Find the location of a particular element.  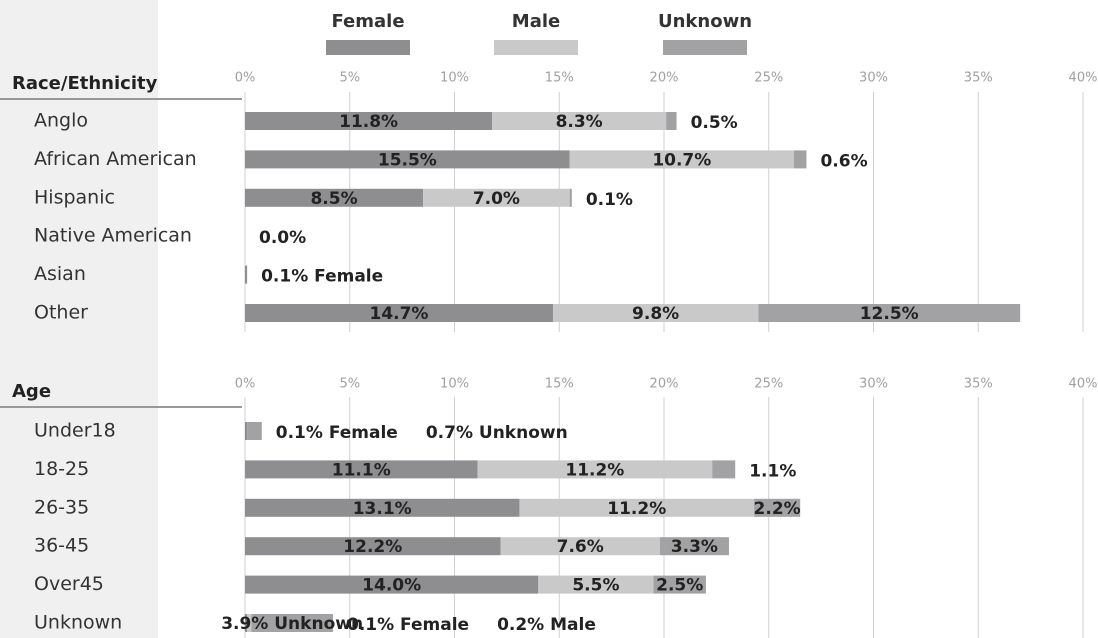

category-label: Hispanic is located at coordinates (74, 197).